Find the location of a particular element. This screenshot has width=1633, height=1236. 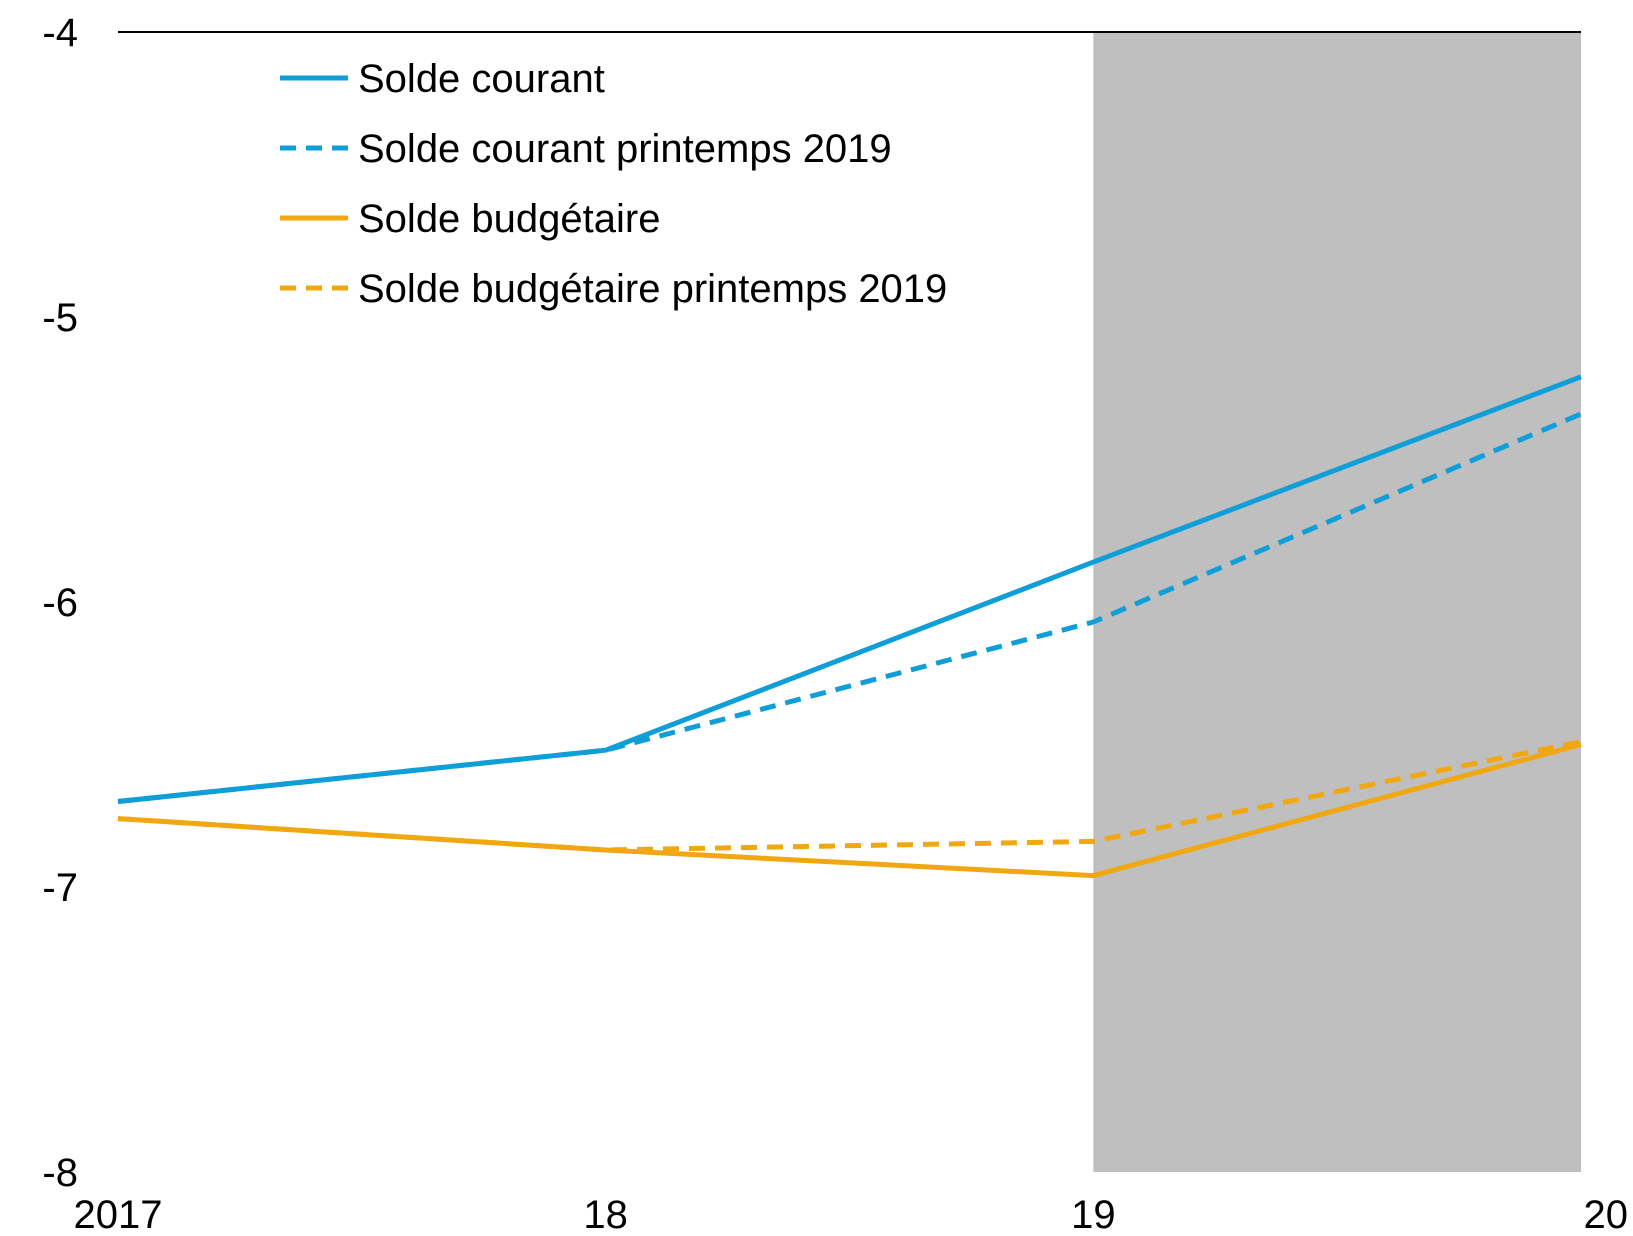

y-tick-label: -8 is located at coordinates (60, 1173).